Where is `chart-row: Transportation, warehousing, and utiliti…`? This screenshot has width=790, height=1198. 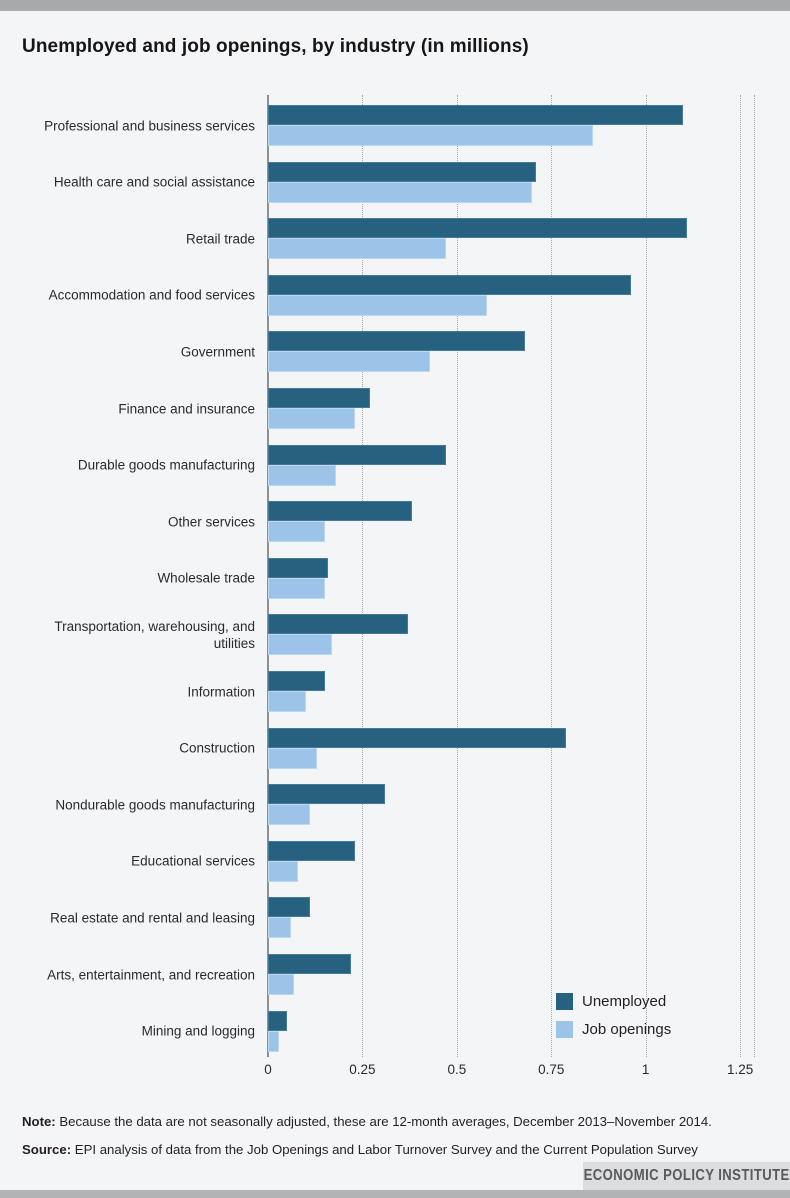 chart-row: Transportation, warehousing, and utiliti… is located at coordinates (395, 632).